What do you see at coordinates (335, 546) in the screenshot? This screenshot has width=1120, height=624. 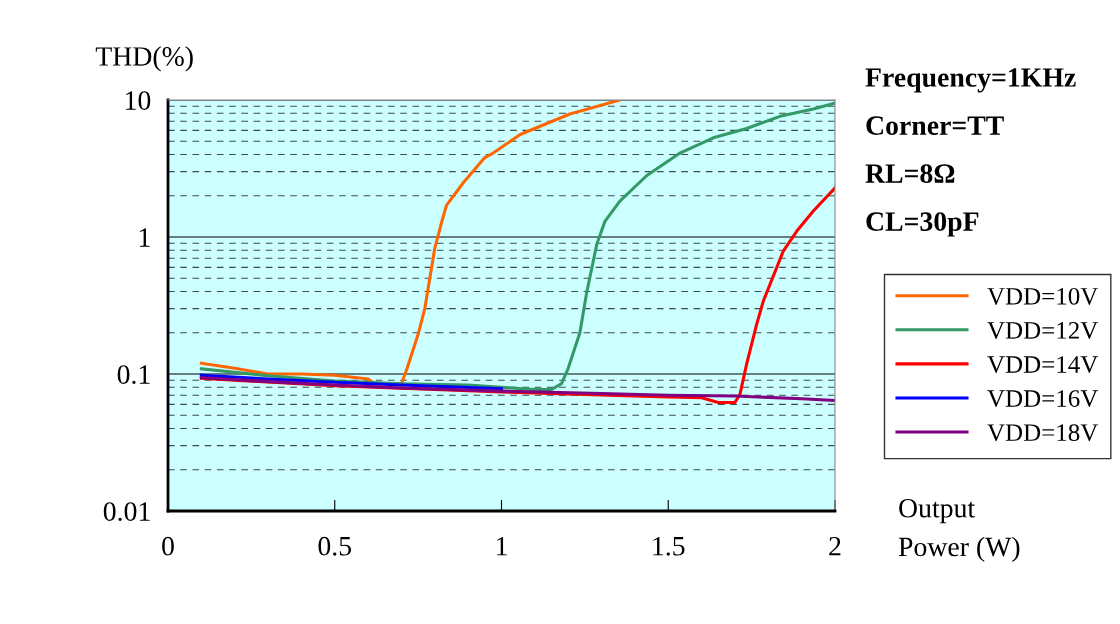 I see `x-tick-label: 0.5` at bounding box center [335, 546].